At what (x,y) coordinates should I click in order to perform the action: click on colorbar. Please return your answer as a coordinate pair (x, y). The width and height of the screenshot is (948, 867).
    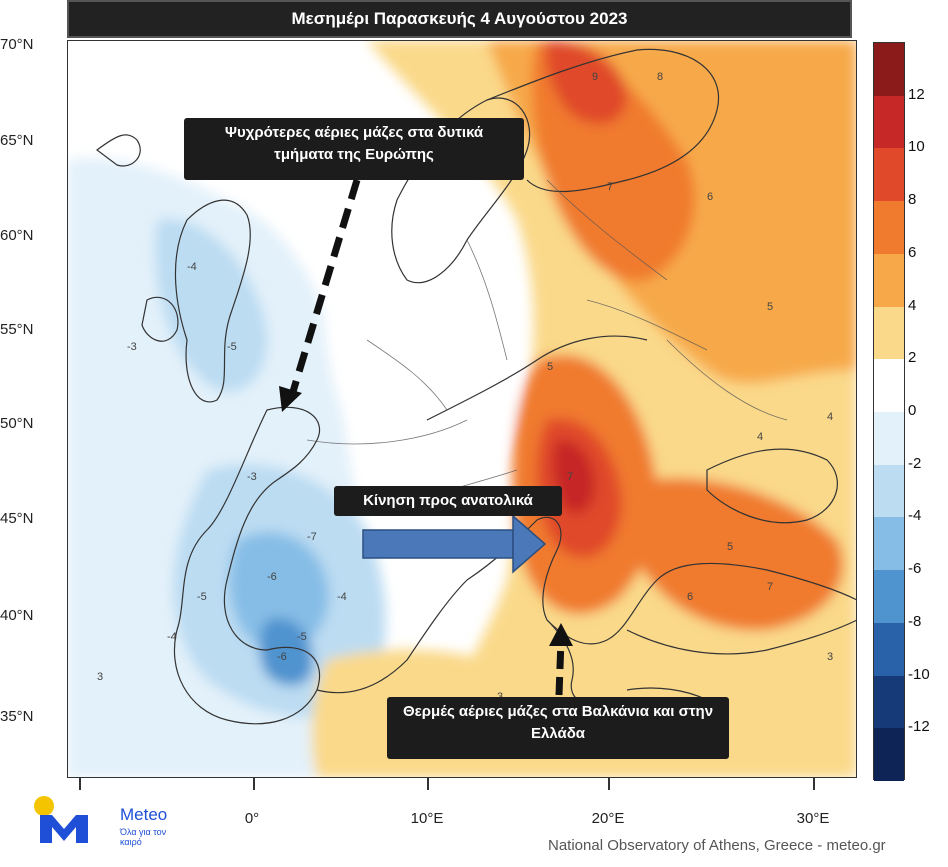
    Looking at the image, I should click on (889, 412).